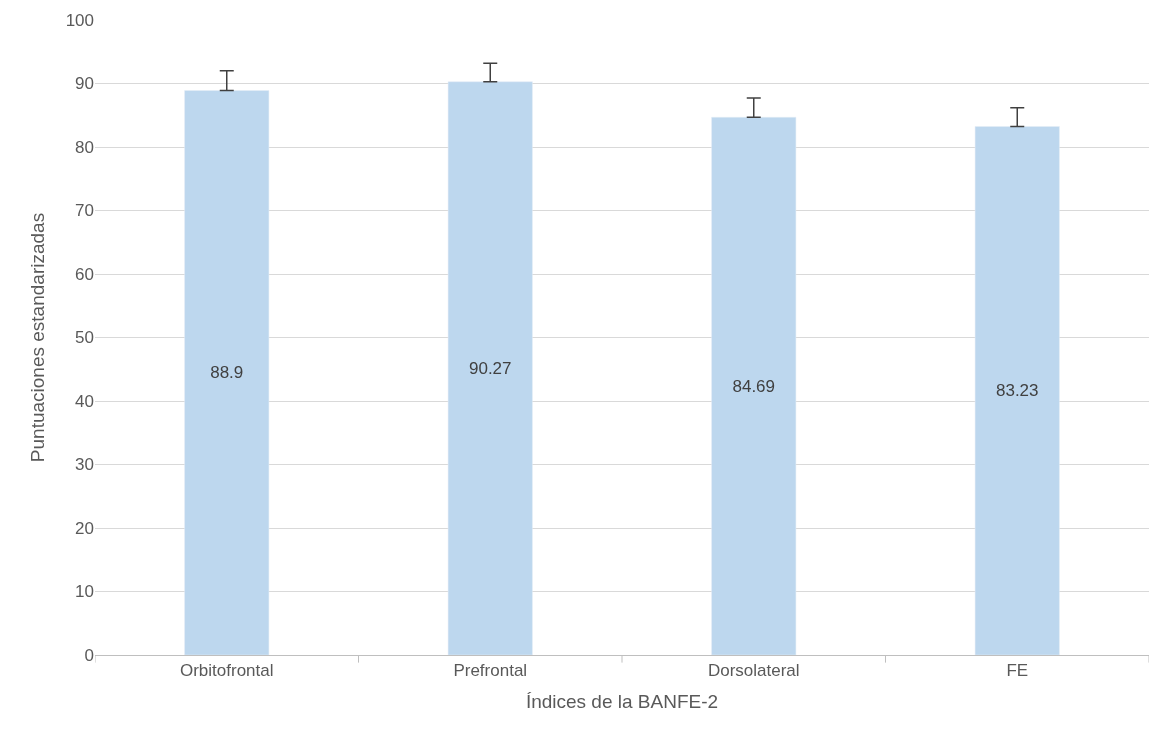 The image size is (1169, 735). Describe the element at coordinates (1017, 671) in the screenshot. I see `x-tick-label: FE` at that location.